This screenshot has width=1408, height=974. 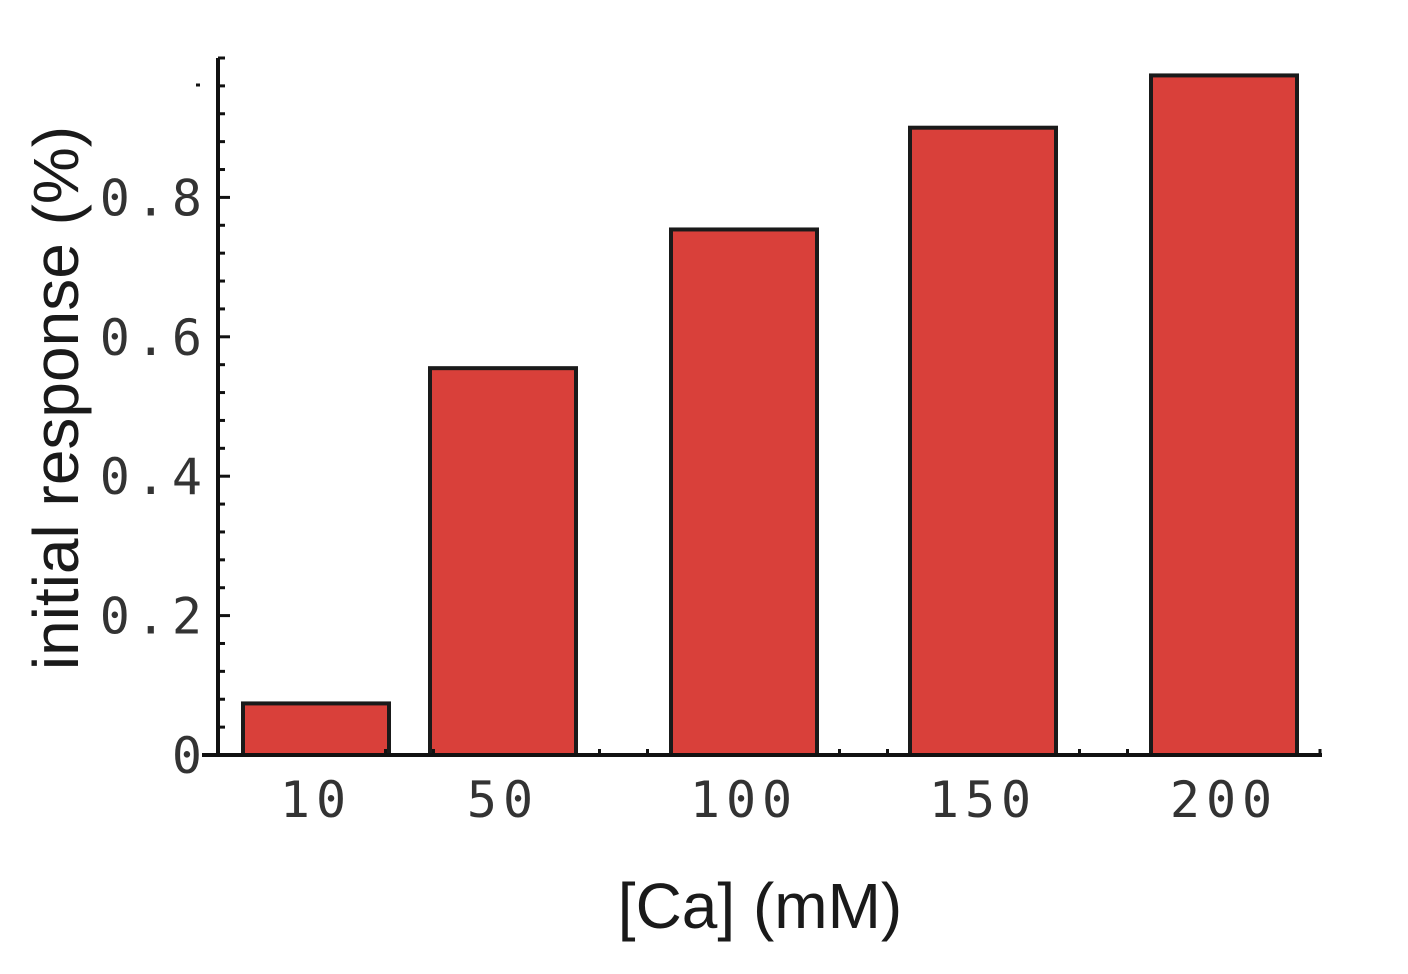 What do you see at coordinates (744, 800) in the screenshot?
I see `x-tick-label: 100` at bounding box center [744, 800].